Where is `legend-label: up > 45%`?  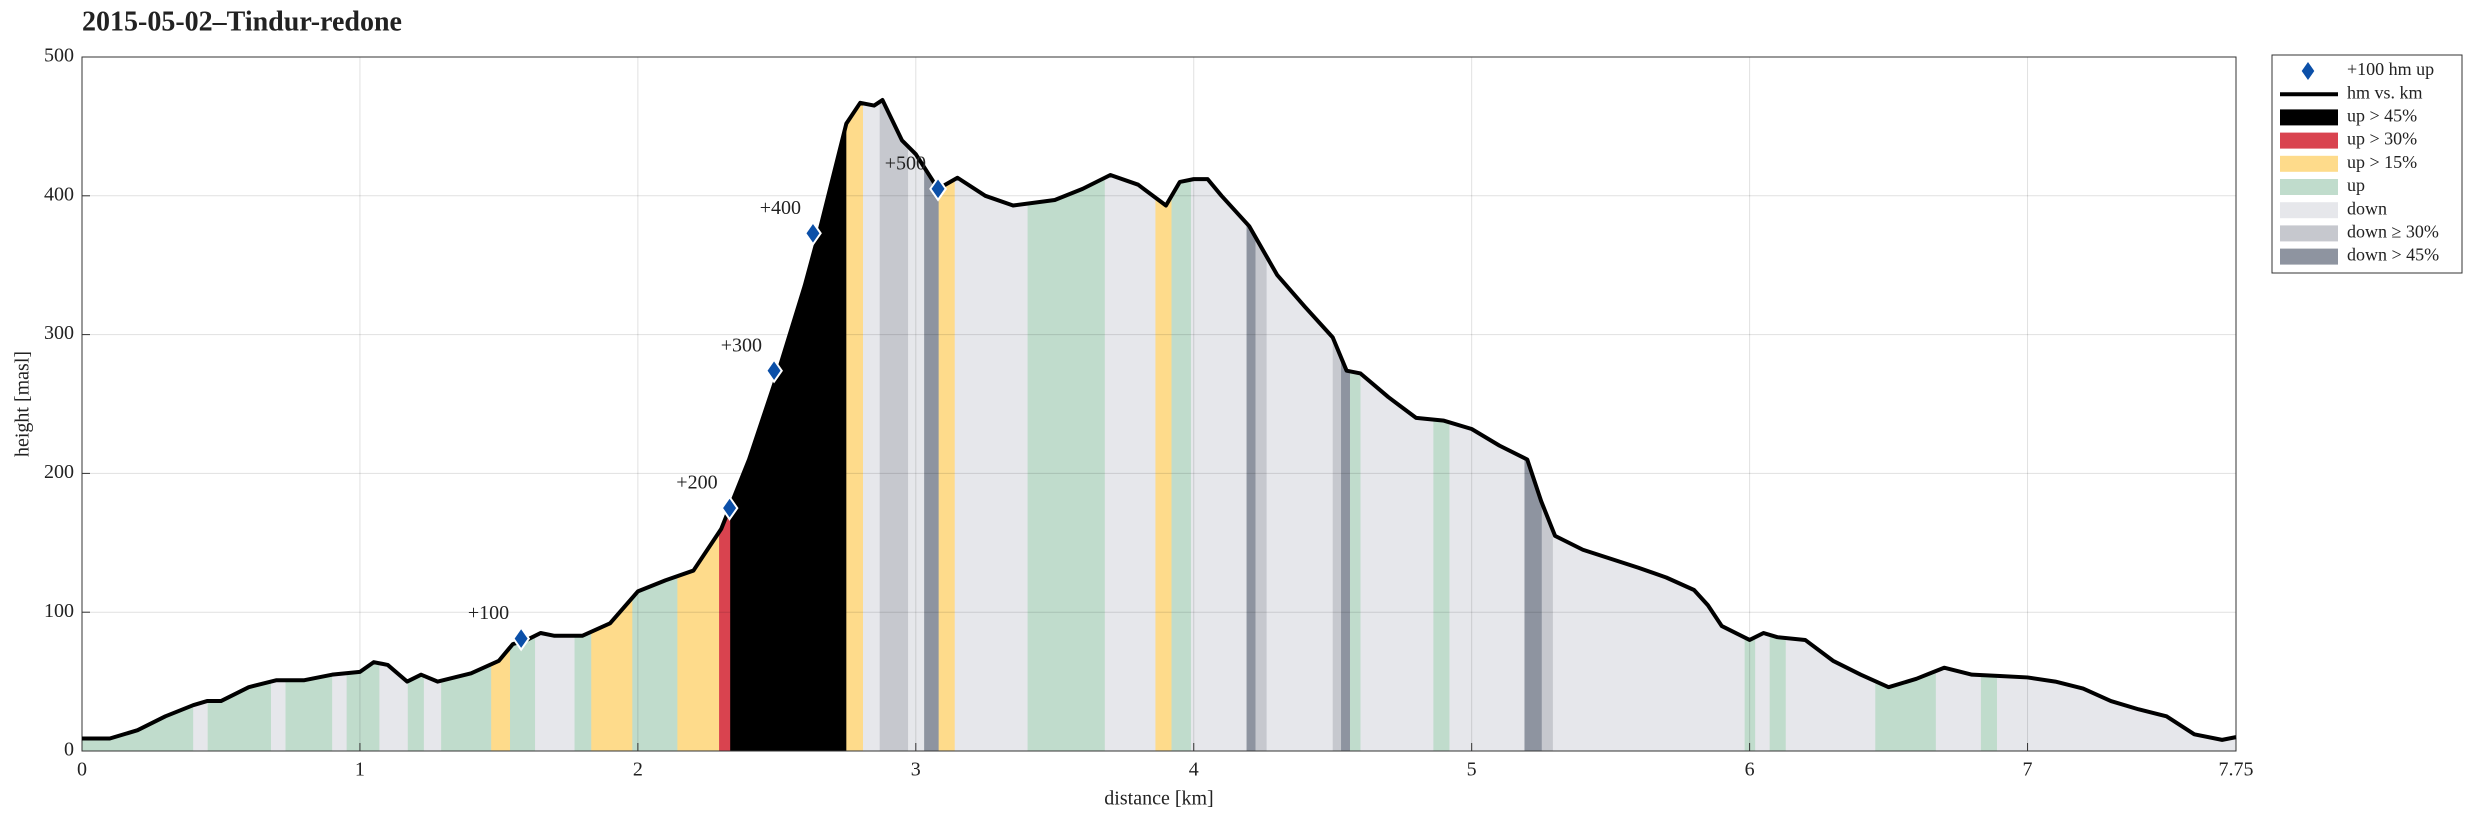
legend-label: up > 45% is located at coordinates (2382, 116).